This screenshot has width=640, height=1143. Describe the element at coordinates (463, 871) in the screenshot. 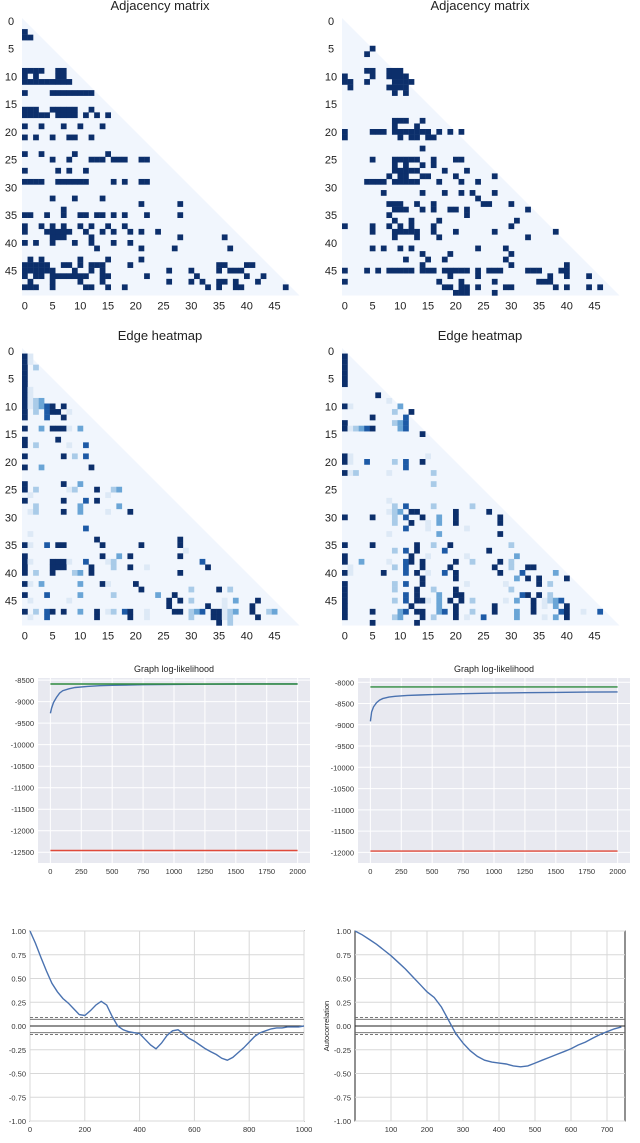

I see `xtick-label: 750` at that location.